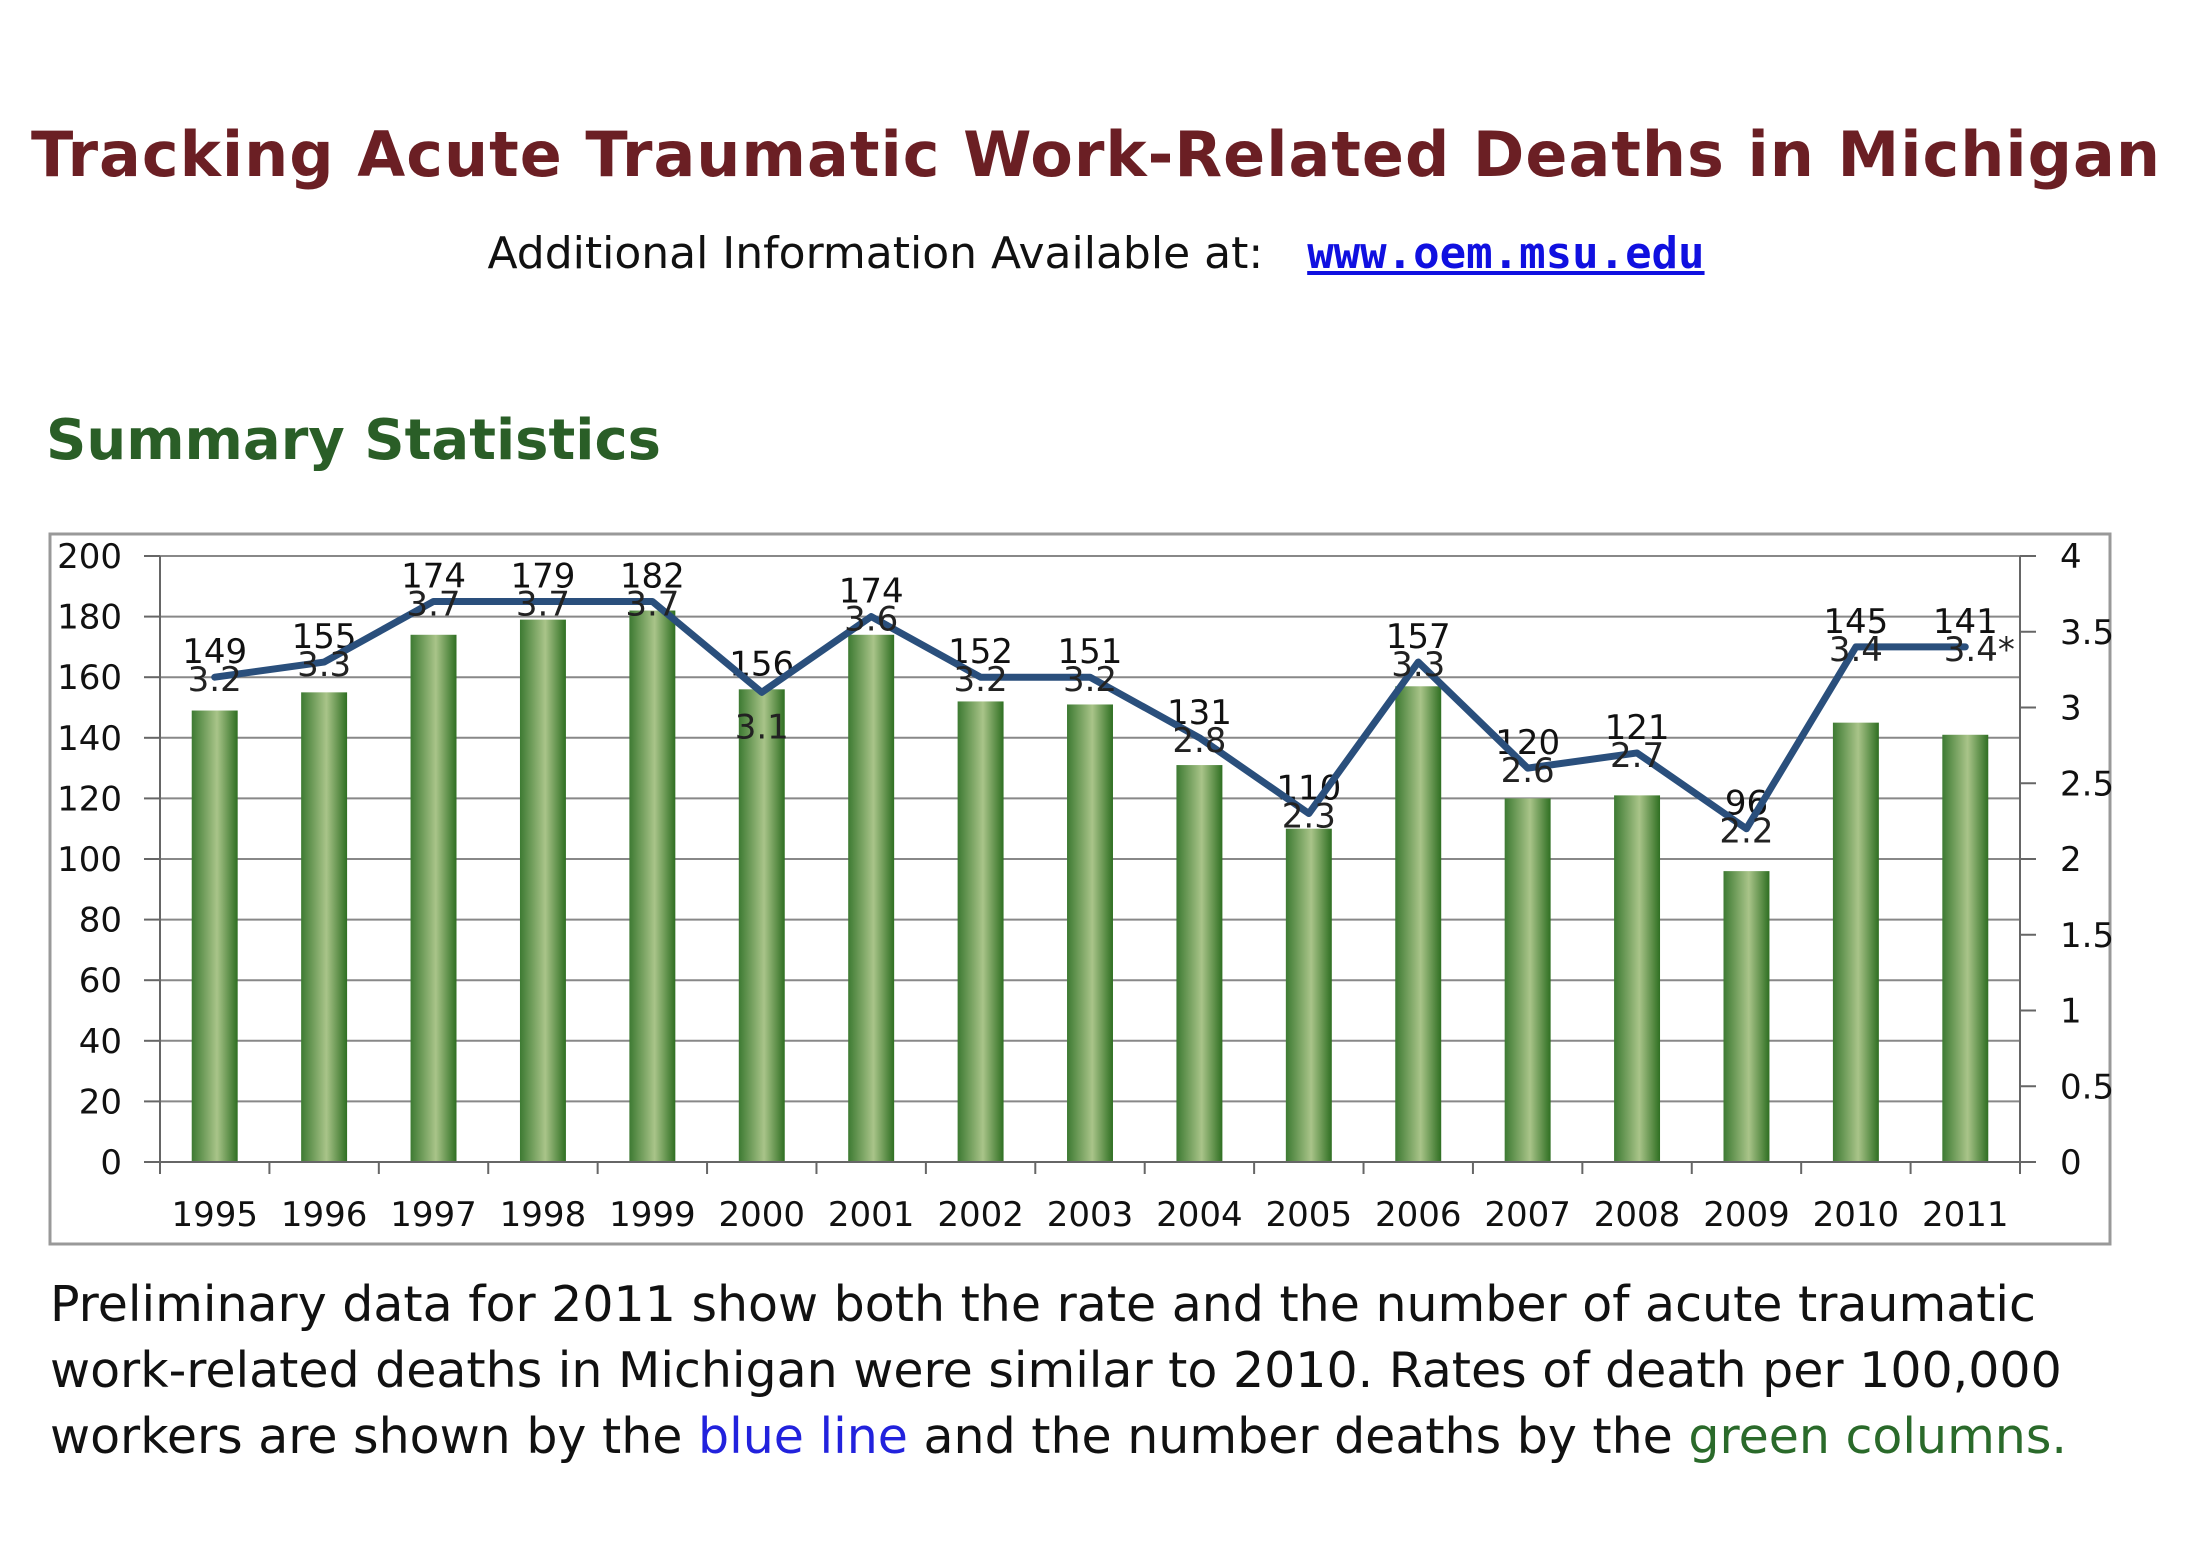  Describe the element at coordinates (1528, 771) in the screenshot. I see `line-value-label: 2.6` at that location.